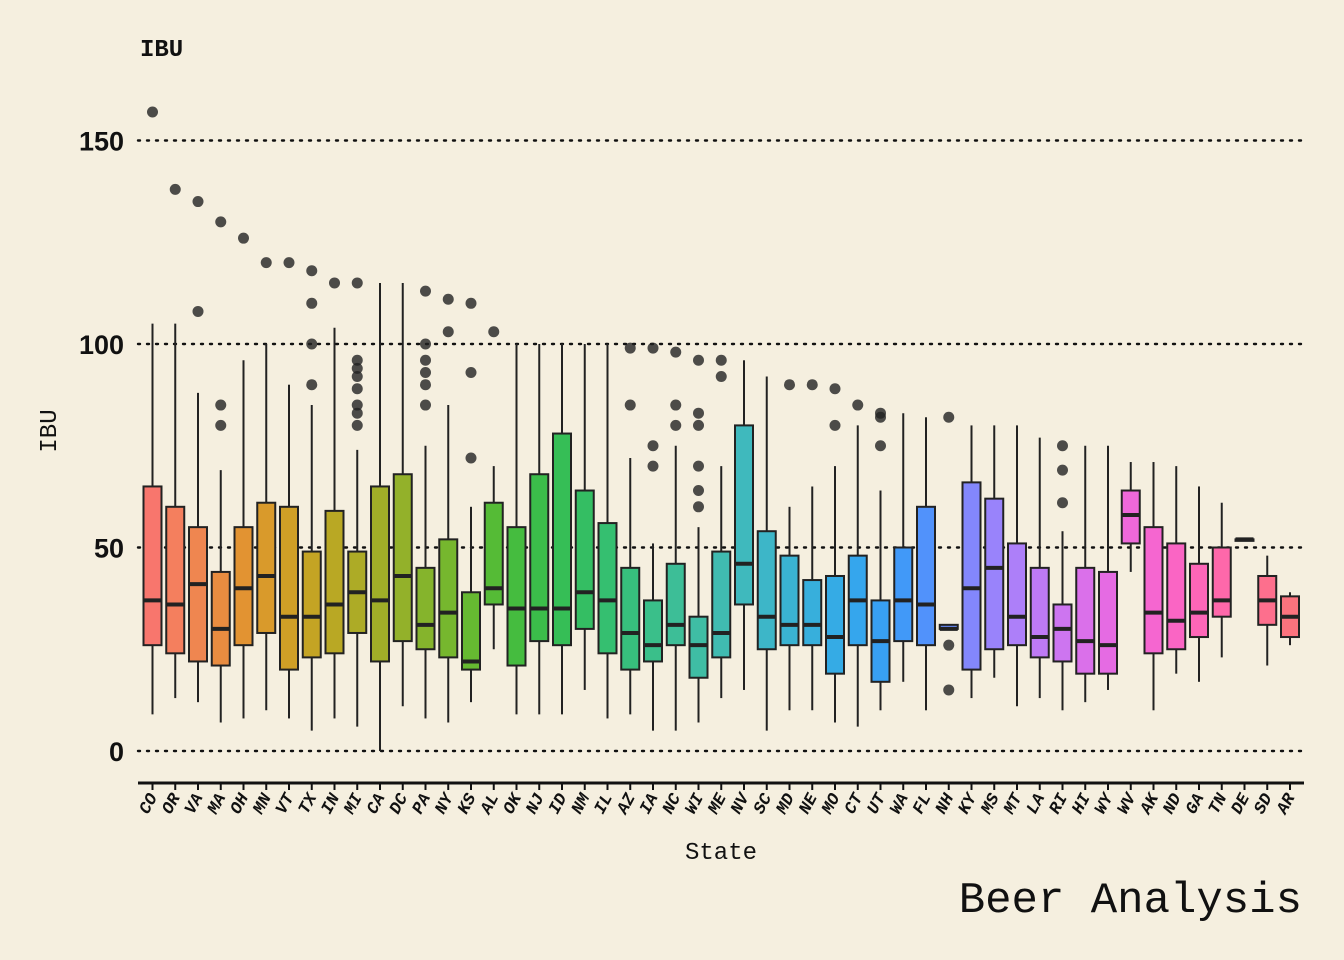 The image size is (1344, 960). I want to click on x-tick-label-ms: MS, so click(991, 804).